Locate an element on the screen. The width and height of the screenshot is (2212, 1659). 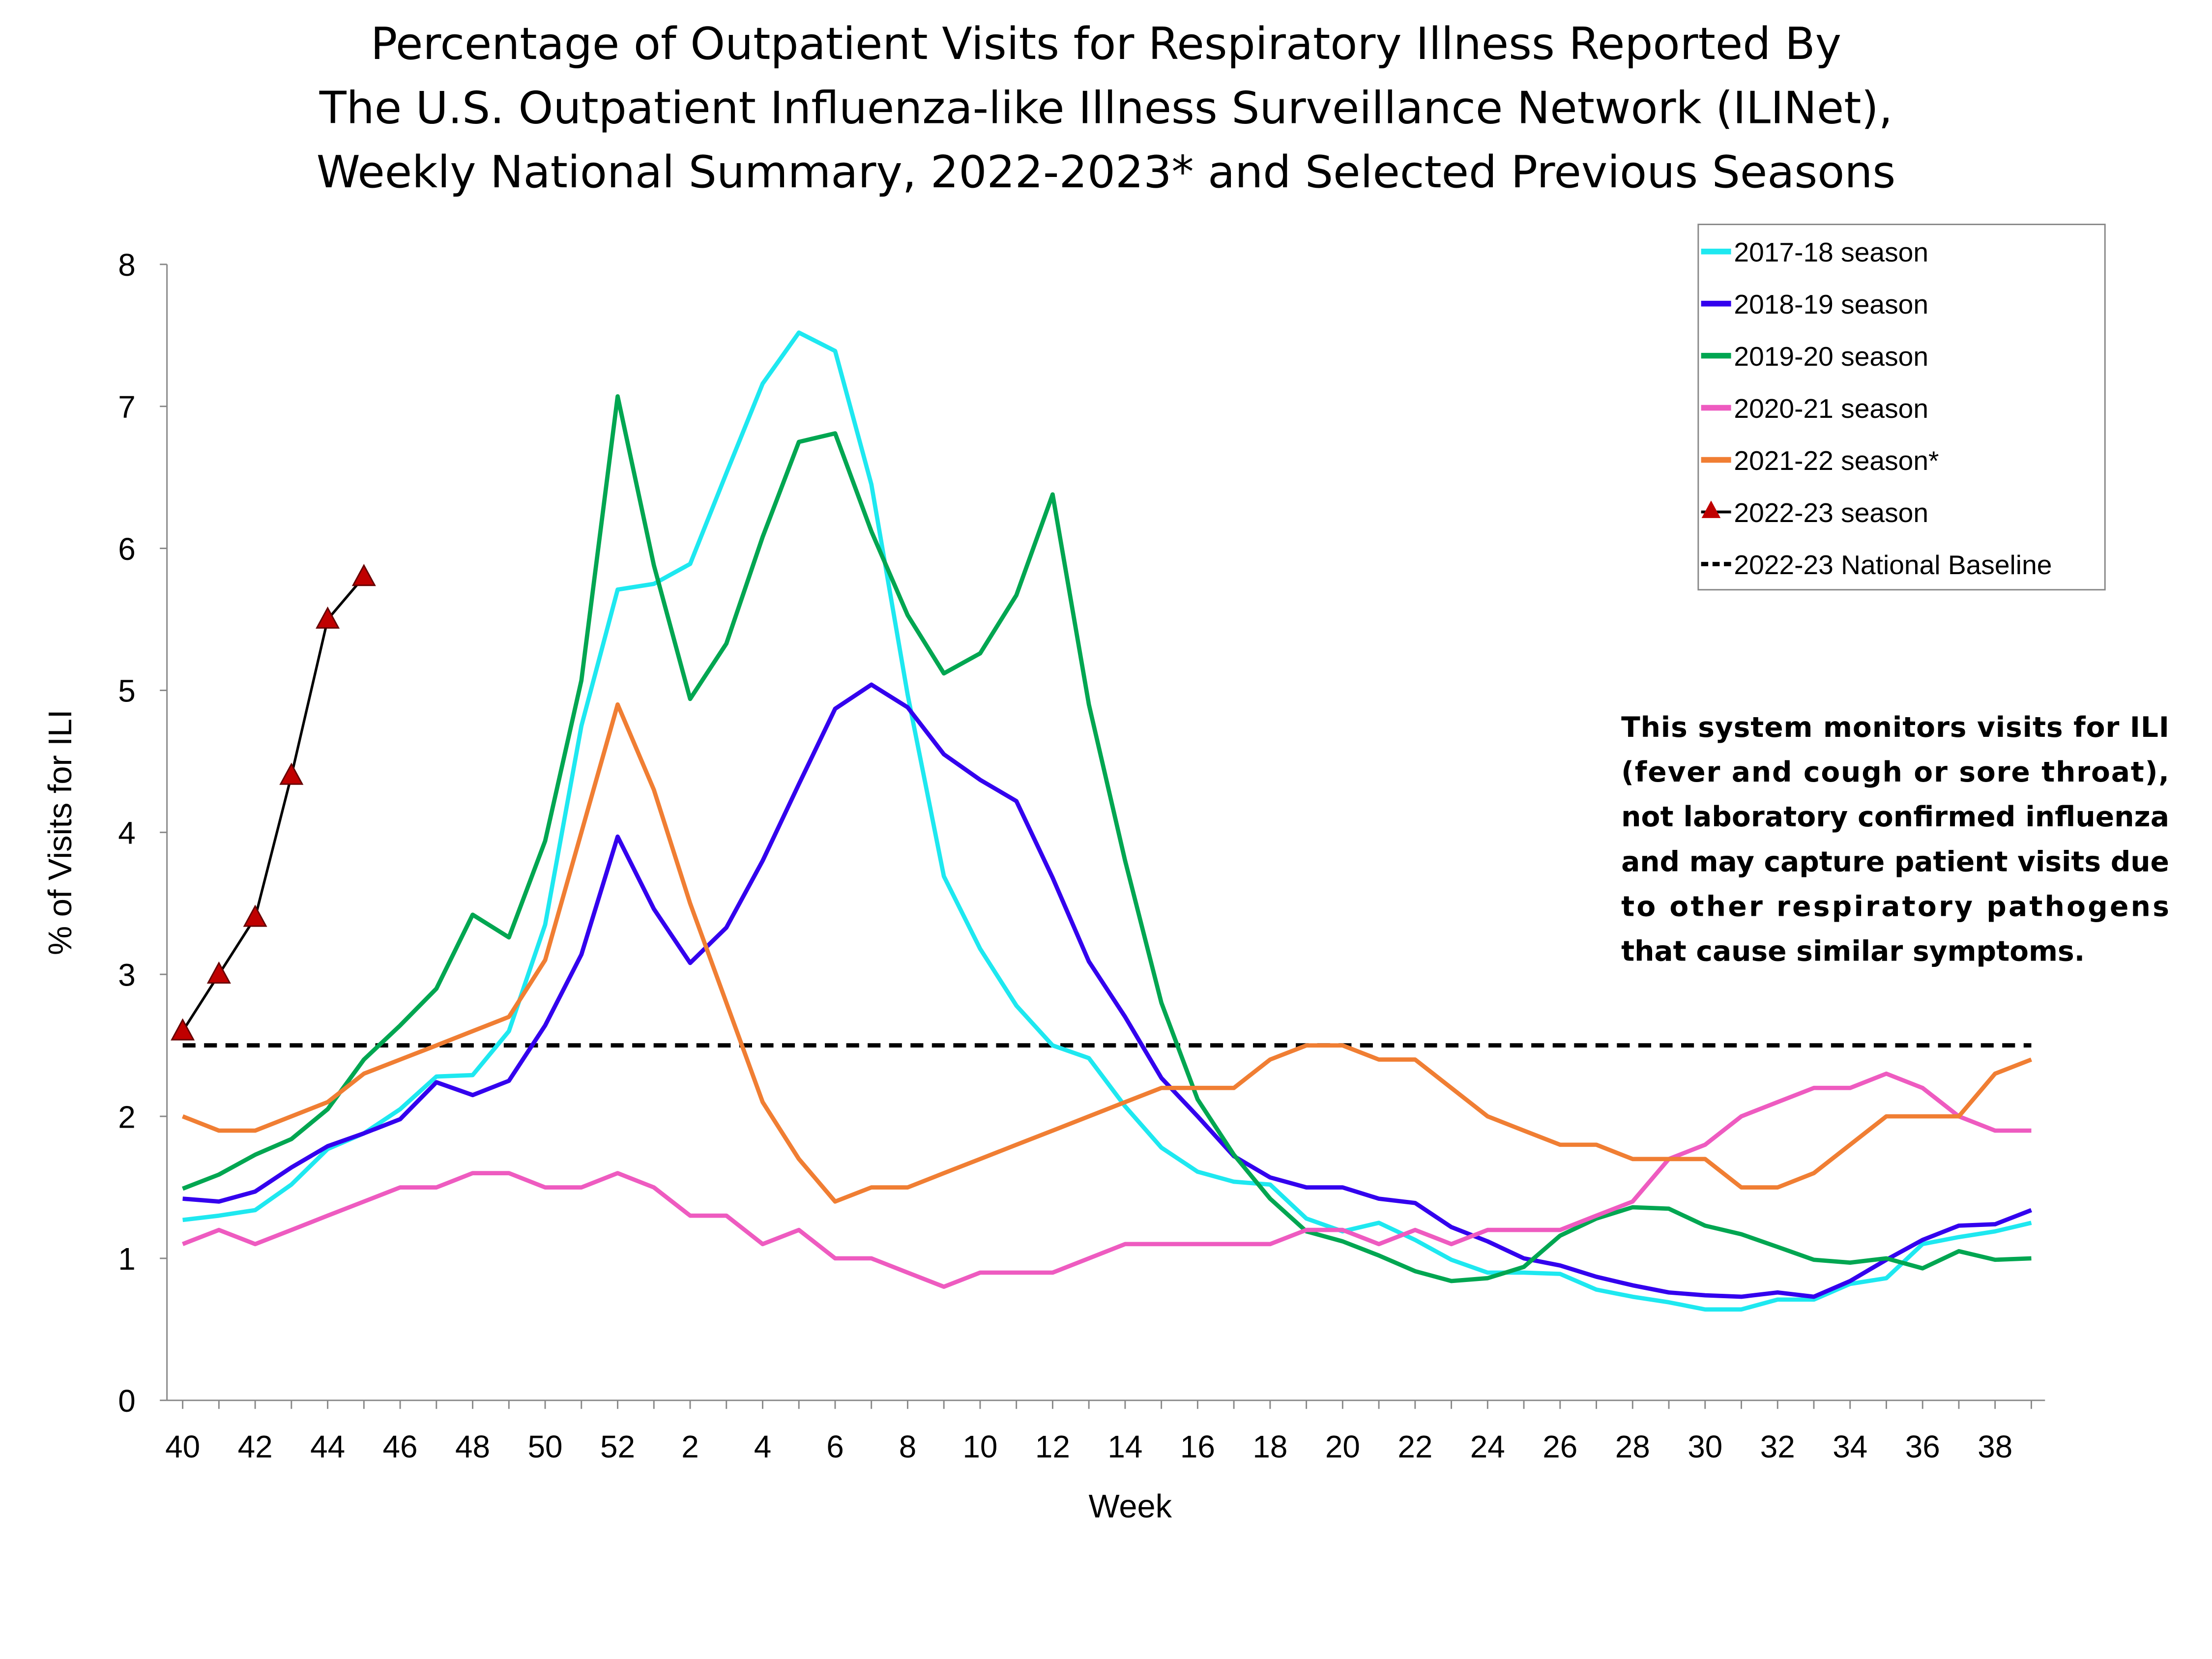
x-tick-label: 44 is located at coordinates (327, 1447).